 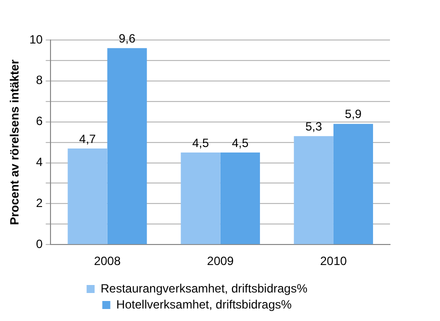 What do you see at coordinates (127, 38) in the screenshot?
I see `data-label: 9,6` at bounding box center [127, 38].